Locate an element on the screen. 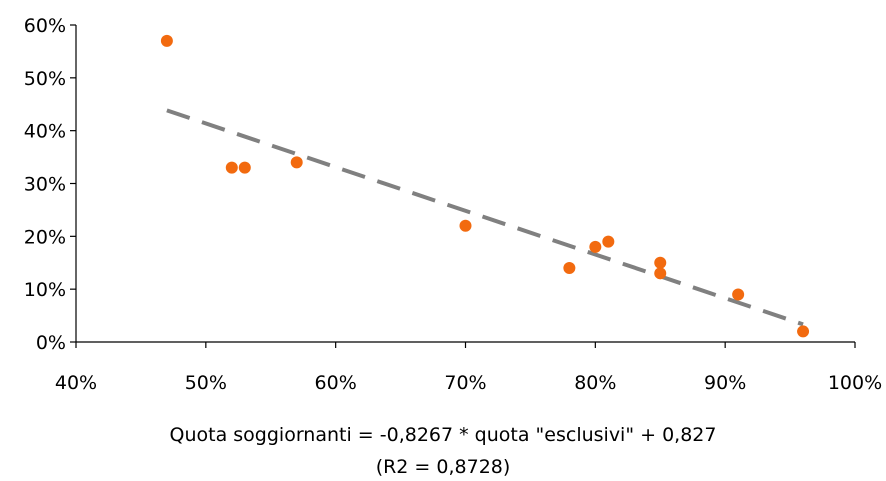 The height and width of the screenshot is (481, 886). x-tick-label: 70% is located at coordinates (465, 383).